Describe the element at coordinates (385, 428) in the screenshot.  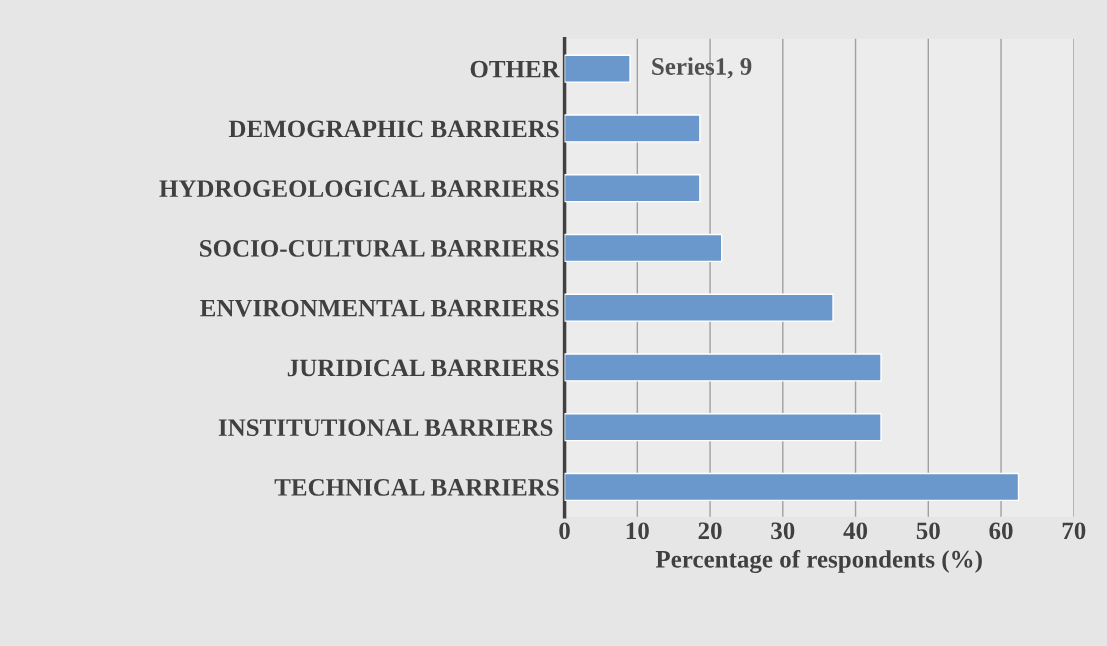
I see `y-tick-label: INSTITUTIONAL BARRIERS` at that location.